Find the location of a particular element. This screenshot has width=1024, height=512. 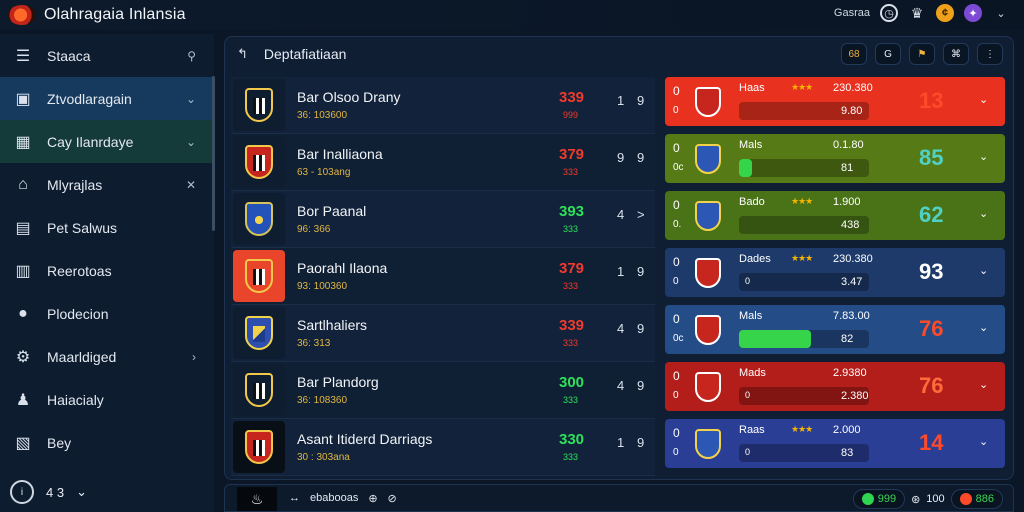

match-score: 379 is located at coordinates (572, 154).